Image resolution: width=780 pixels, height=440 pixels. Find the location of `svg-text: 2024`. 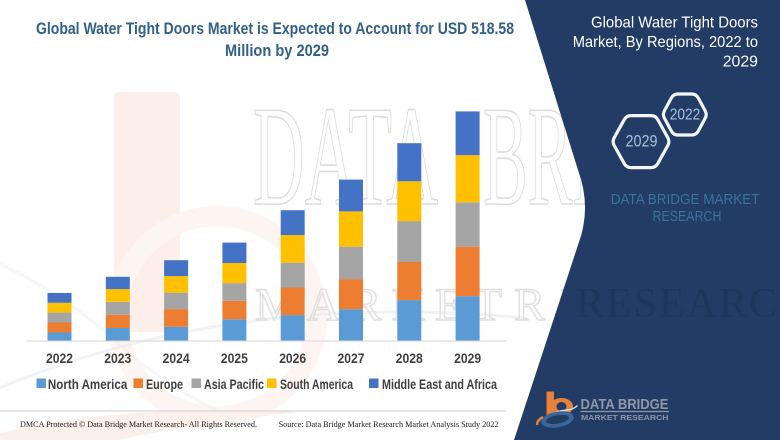

svg-text: 2024 is located at coordinates (176, 358).